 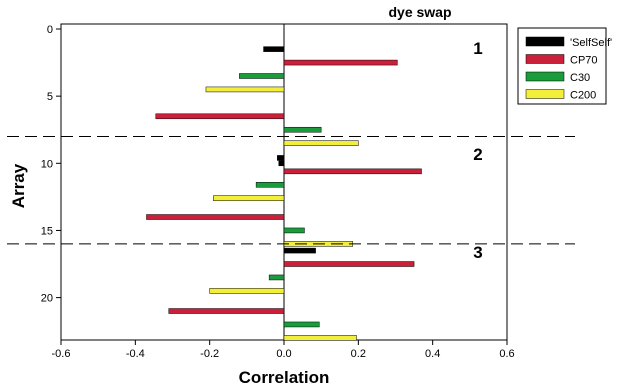 What do you see at coordinates (477, 154) in the screenshot?
I see `section-label-2: 2` at bounding box center [477, 154].